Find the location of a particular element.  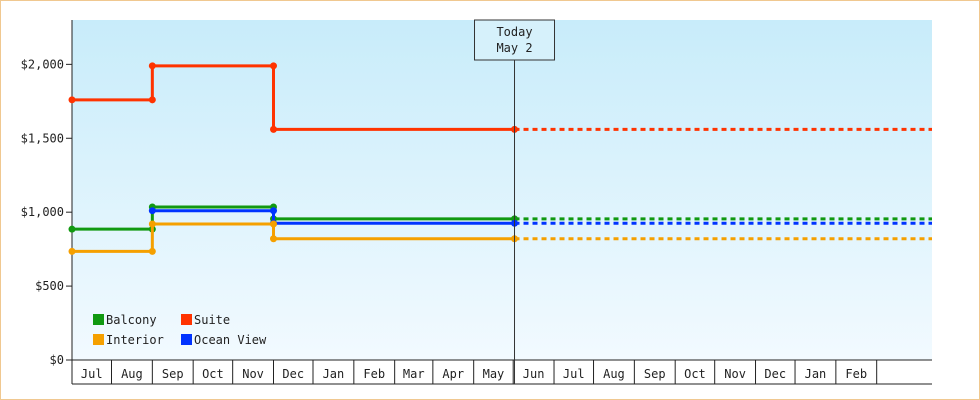

today-box is located at coordinates (515, 40).